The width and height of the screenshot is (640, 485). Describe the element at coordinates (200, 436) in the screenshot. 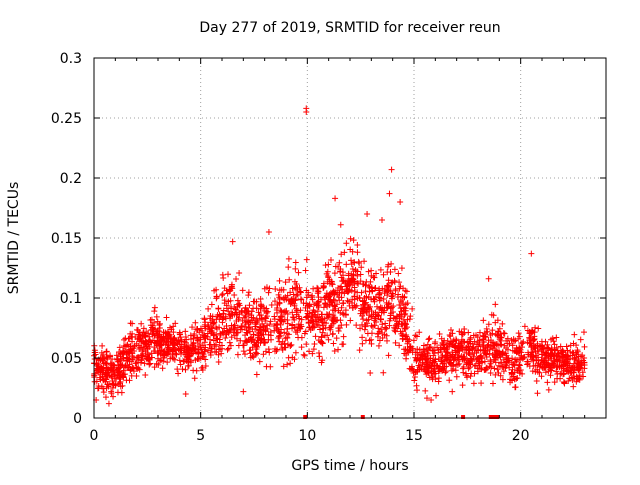

I see `x-tick-label: 5` at that location.